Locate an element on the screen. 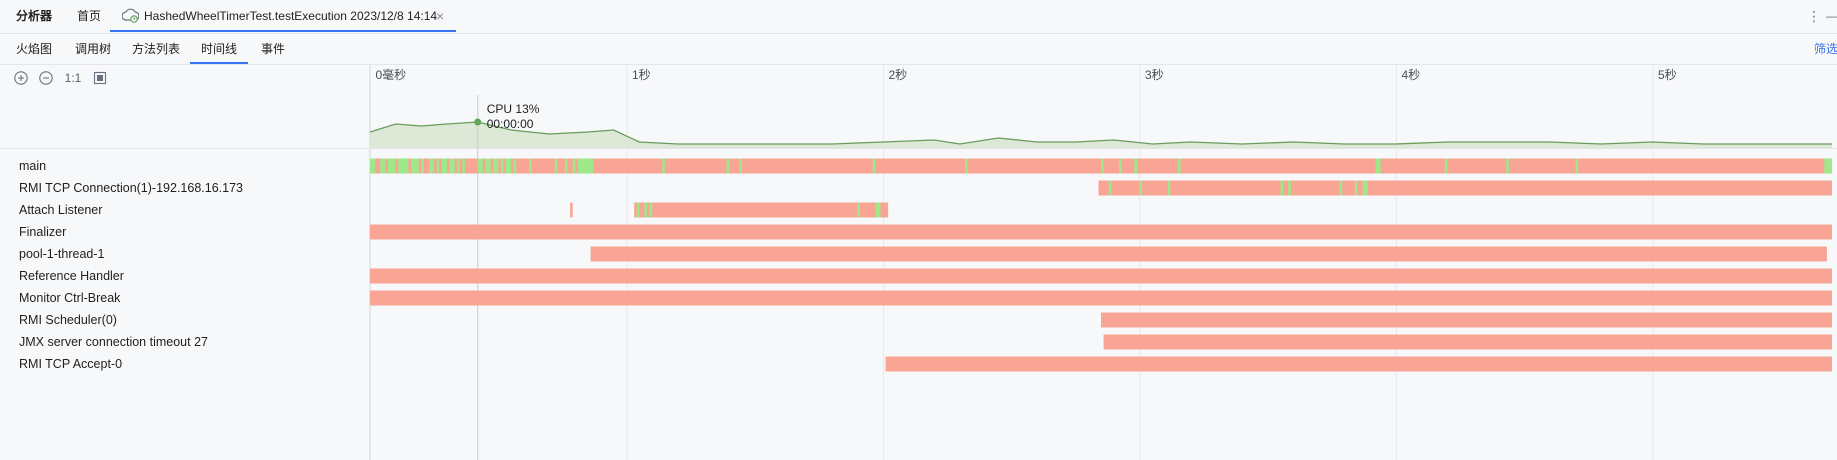 The image size is (1837, 460). cpu-divider is located at coordinates (918, 148).